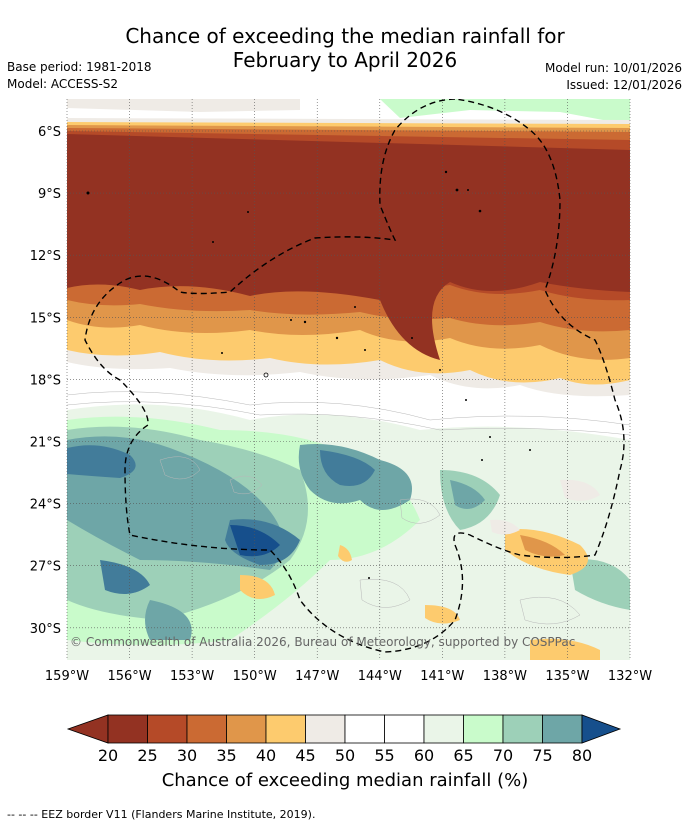 The width and height of the screenshot is (690, 827). I want to click on colorbar-tick-label: 80, so click(582, 755).